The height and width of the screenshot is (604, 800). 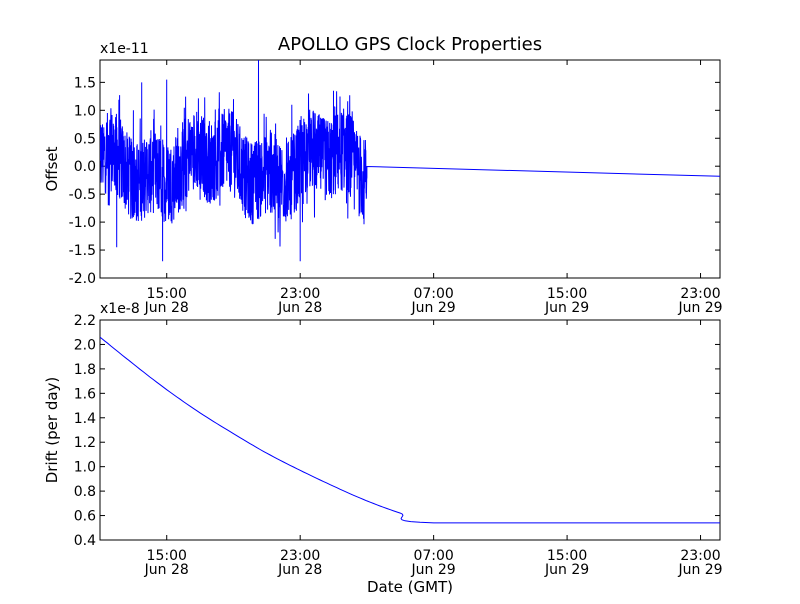 What do you see at coordinates (85, 139) in the screenshot?
I see `y-tick-label: 0.5` at bounding box center [85, 139].